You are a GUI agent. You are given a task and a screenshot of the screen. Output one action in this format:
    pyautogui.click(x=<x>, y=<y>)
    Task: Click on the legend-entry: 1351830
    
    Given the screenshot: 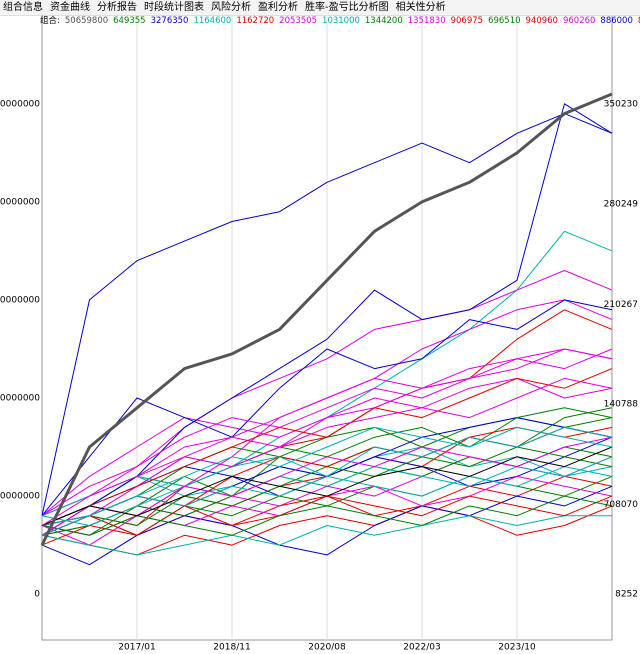 What is the action you would take?
    pyautogui.click(x=426, y=21)
    